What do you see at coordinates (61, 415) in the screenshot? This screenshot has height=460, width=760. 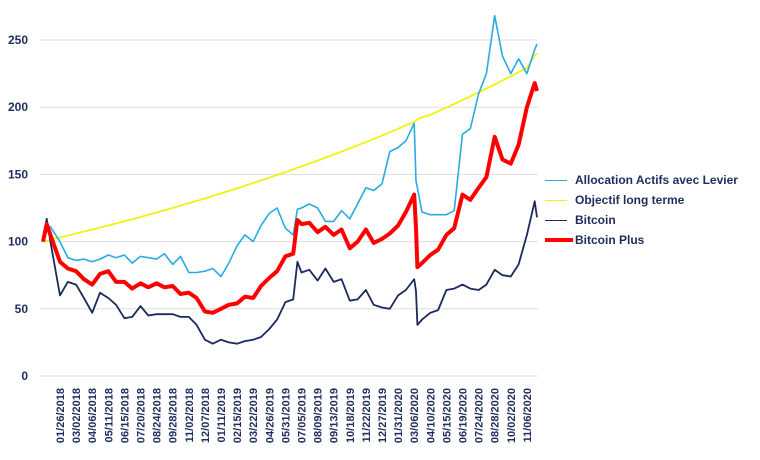 I see `x-tick-label: 01/26/2018` at bounding box center [61, 415].